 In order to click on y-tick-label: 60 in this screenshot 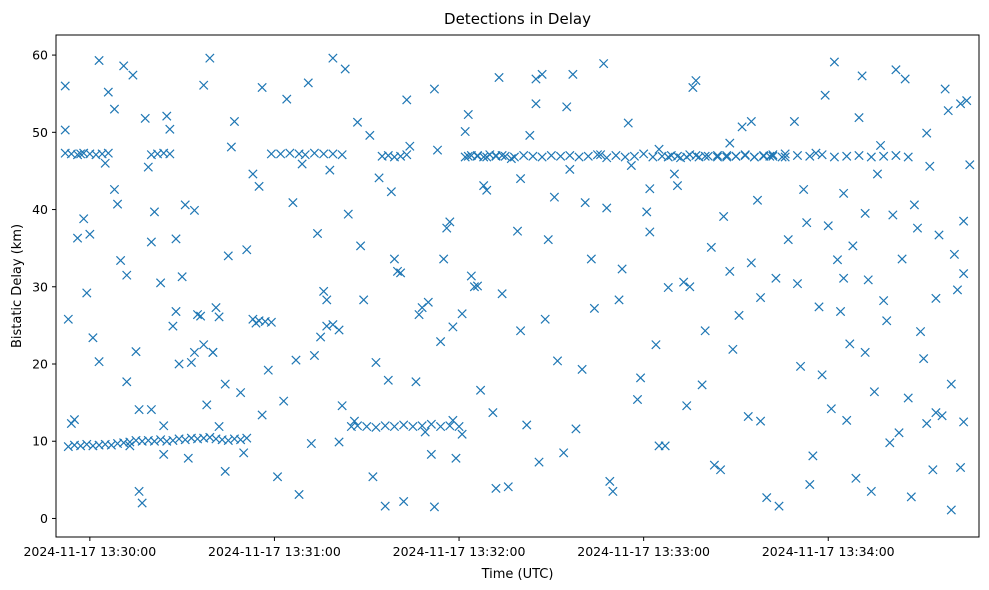, I will do `click(40, 55)`.